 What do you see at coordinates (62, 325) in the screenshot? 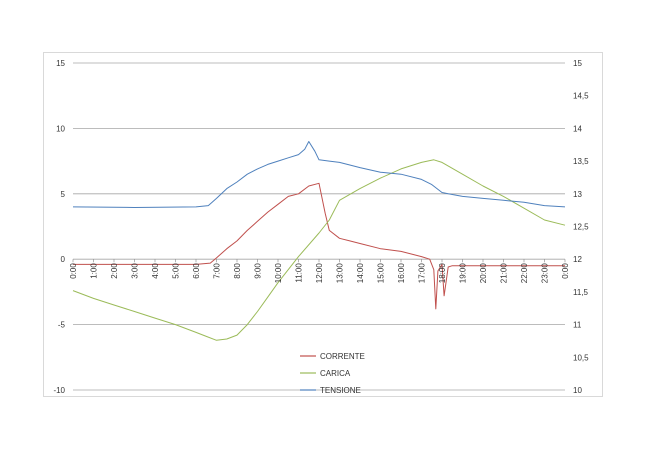
I see `y-left-tick-label: -5` at bounding box center [62, 325].